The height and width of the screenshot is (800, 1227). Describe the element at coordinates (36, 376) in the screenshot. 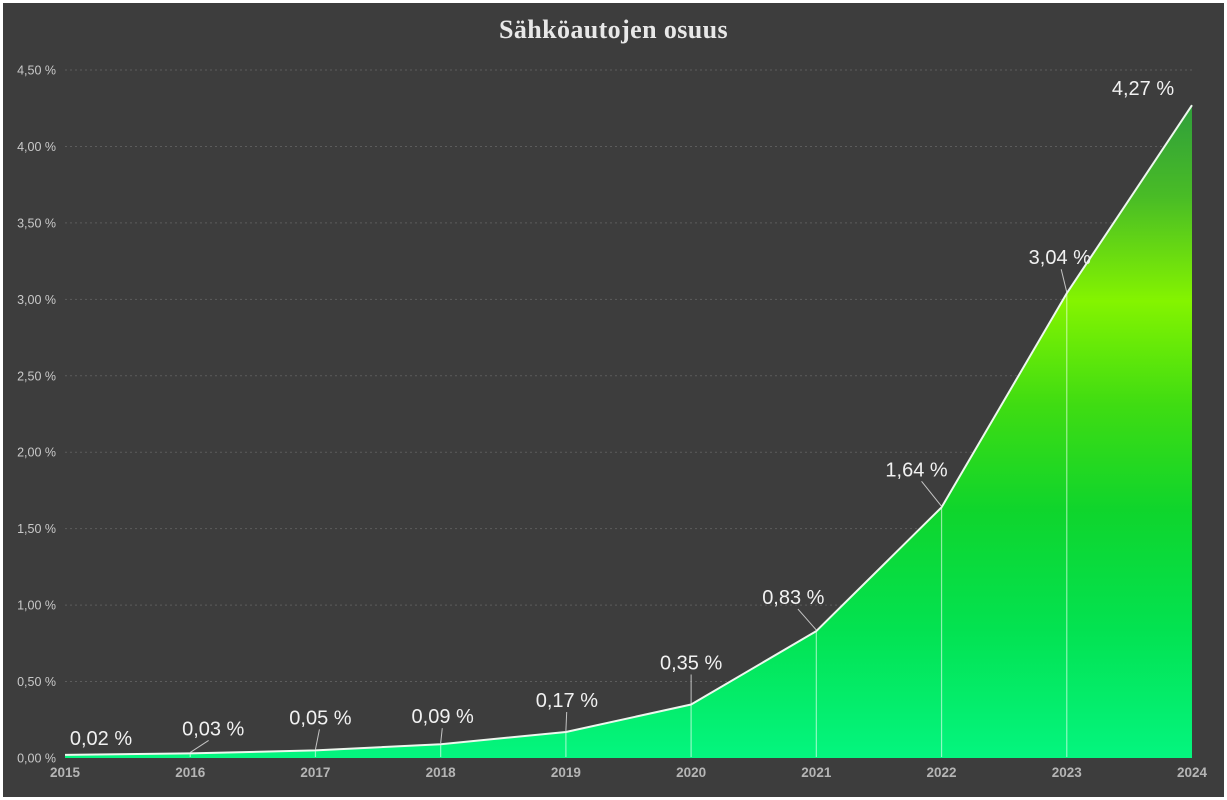

I see `y-axis-tick-label: 2,50 %` at that location.